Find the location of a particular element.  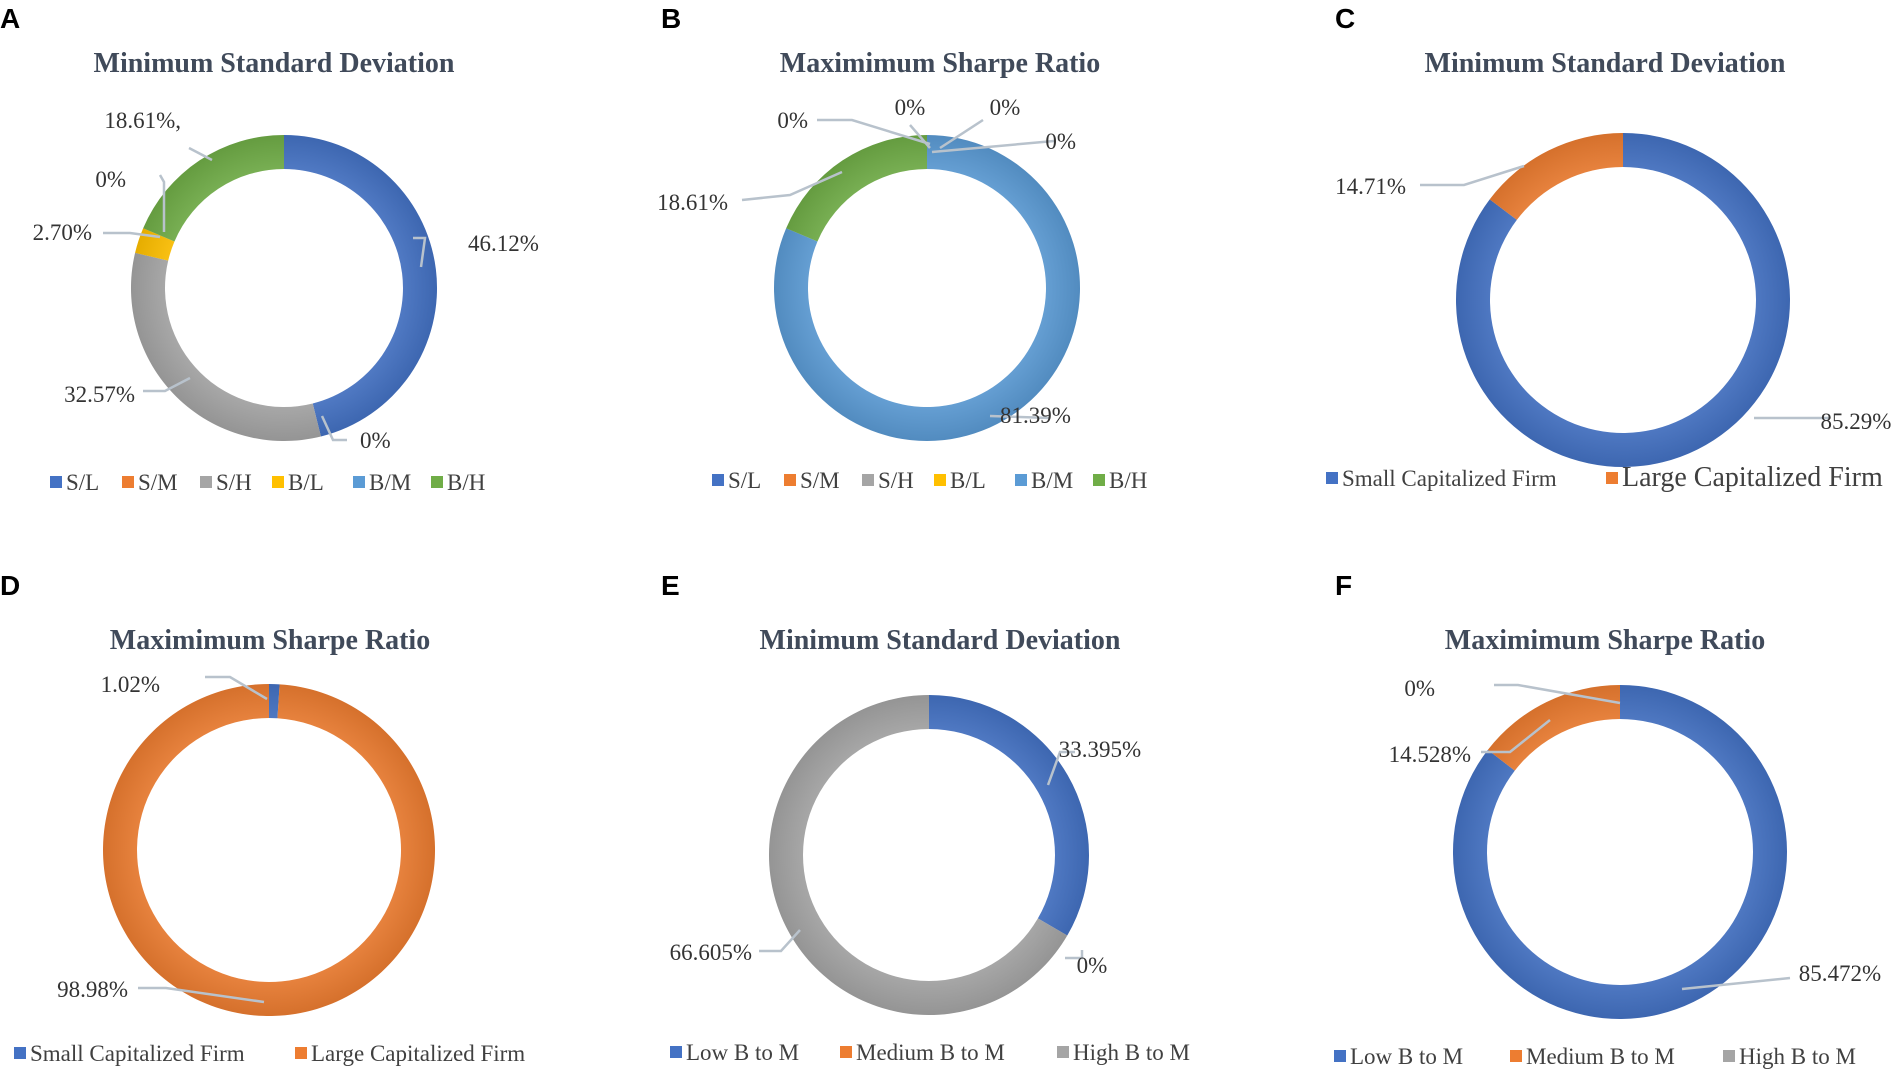

panel-letter-c: C is located at coordinates (1345, 18).